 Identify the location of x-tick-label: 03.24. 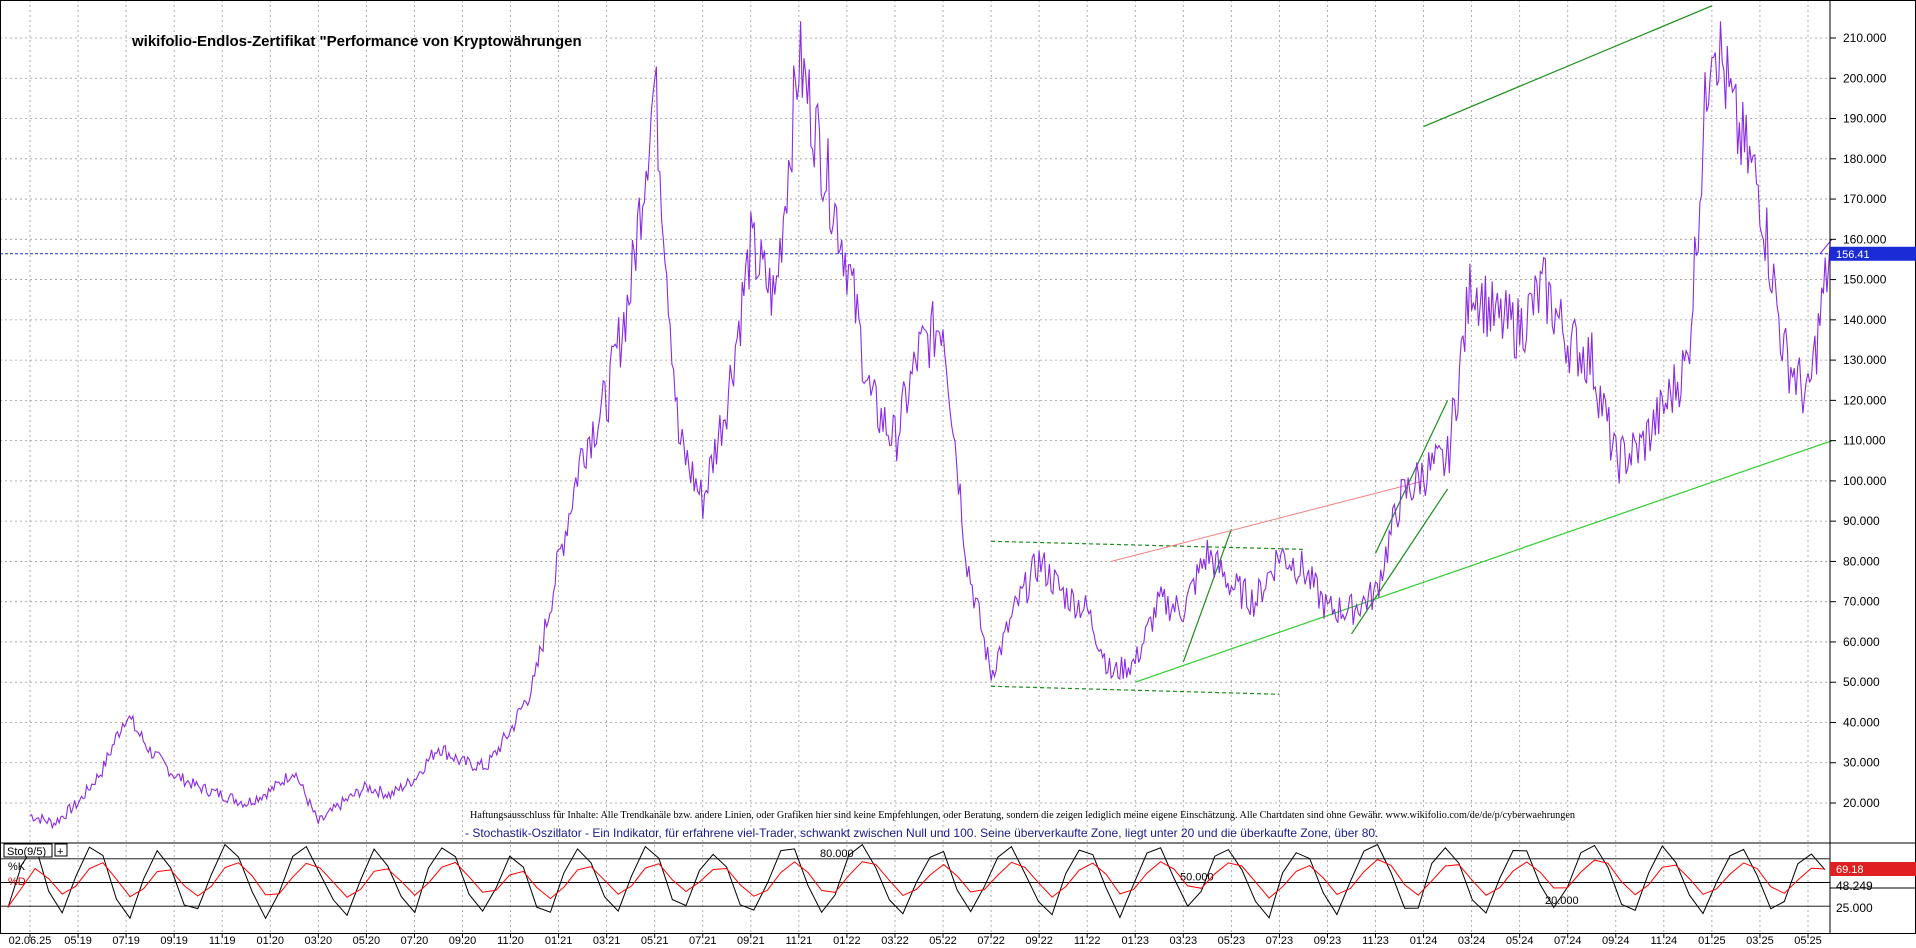
(1472, 941).